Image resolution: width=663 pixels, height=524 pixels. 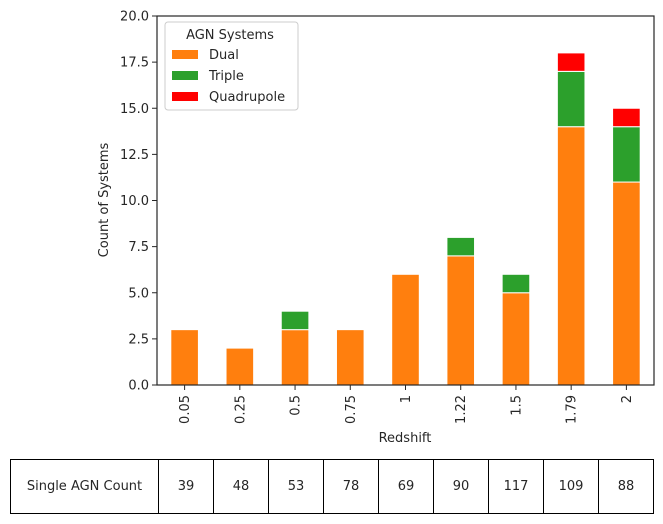 I want to click on table-cell: 90, so click(x=461, y=486).